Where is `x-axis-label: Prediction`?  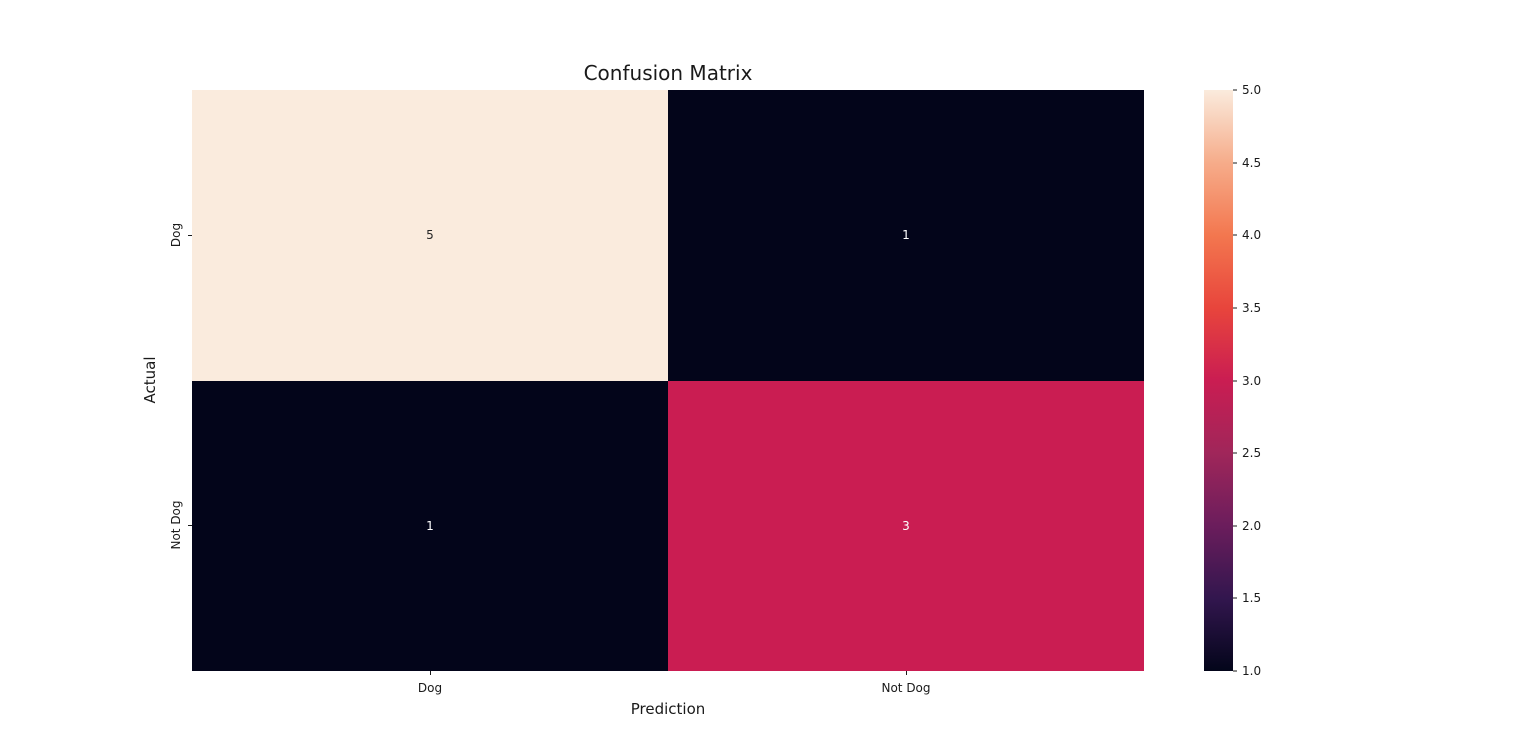 x-axis-label: Prediction is located at coordinates (668, 709).